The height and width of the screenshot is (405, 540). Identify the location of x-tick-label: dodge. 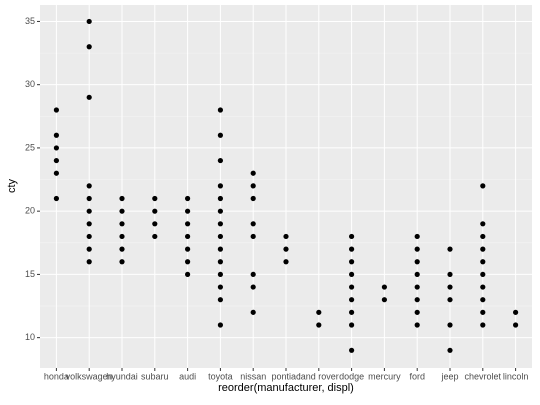
(351, 376).